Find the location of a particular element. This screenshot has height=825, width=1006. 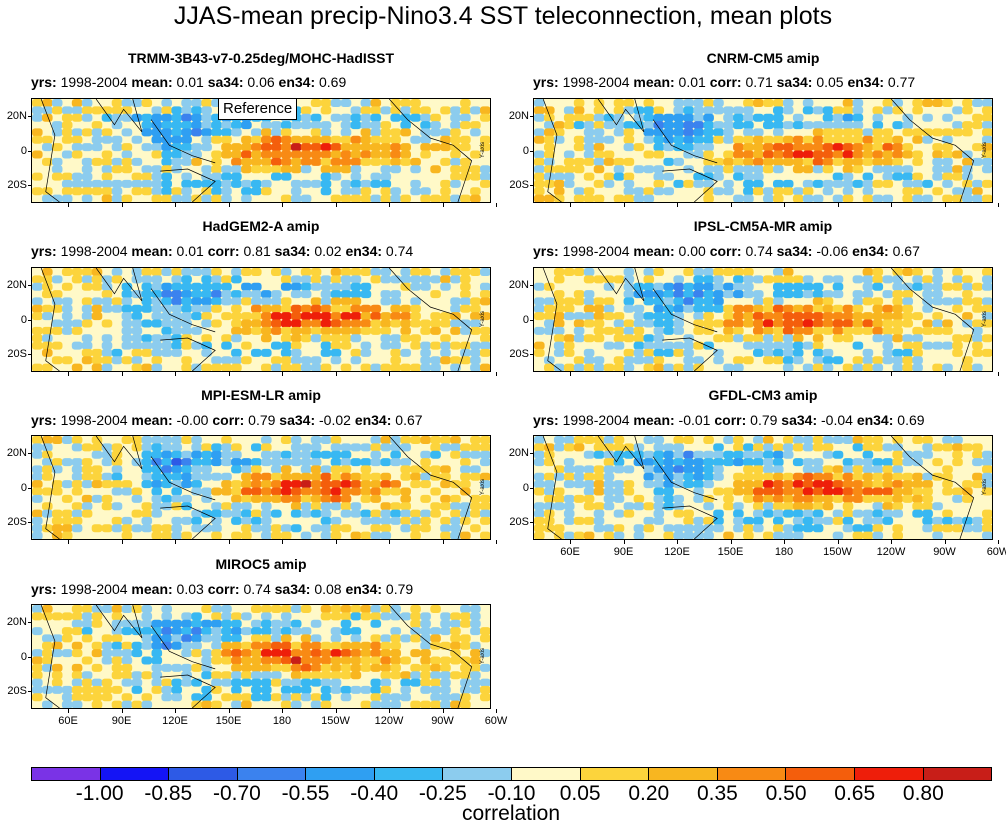

colorbar-segment is located at coordinates (135, 774).